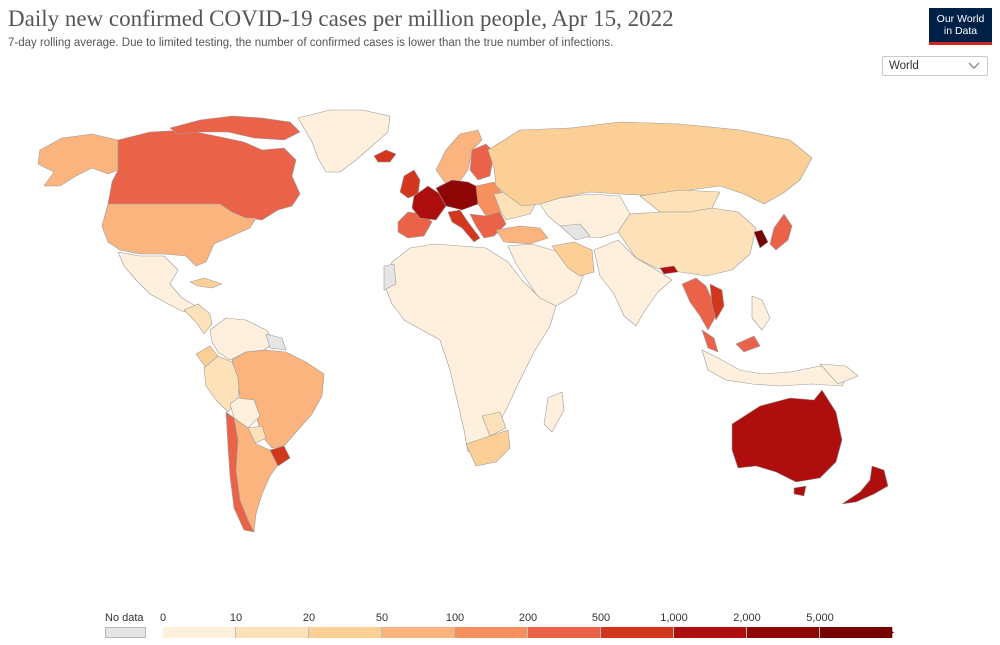 Image resolution: width=1000 pixels, height=645 pixels. Describe the element at coordinates (482, 162) in the screenshot. I see `region-finland` at that location.